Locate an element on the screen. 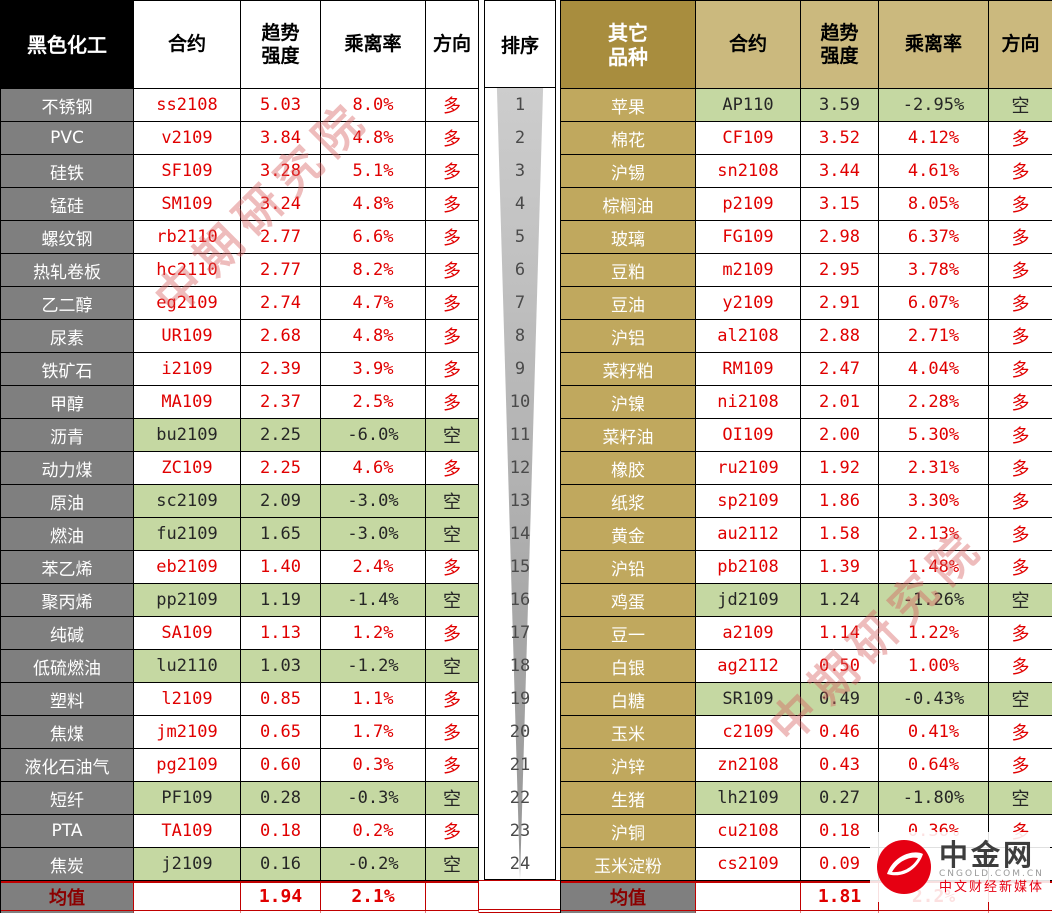 The image size is (1052, 913). commodity-name: 沥青 is located at coordinates (67, 435).